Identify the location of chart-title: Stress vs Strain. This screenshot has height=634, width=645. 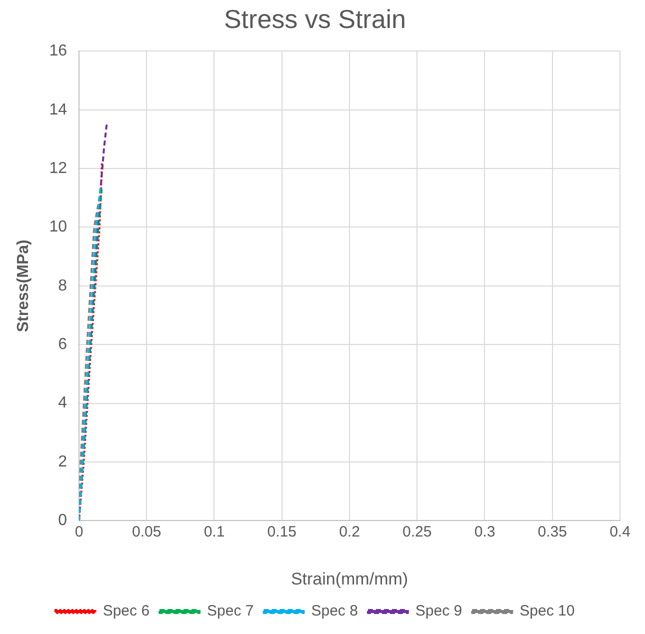
(315, 19).